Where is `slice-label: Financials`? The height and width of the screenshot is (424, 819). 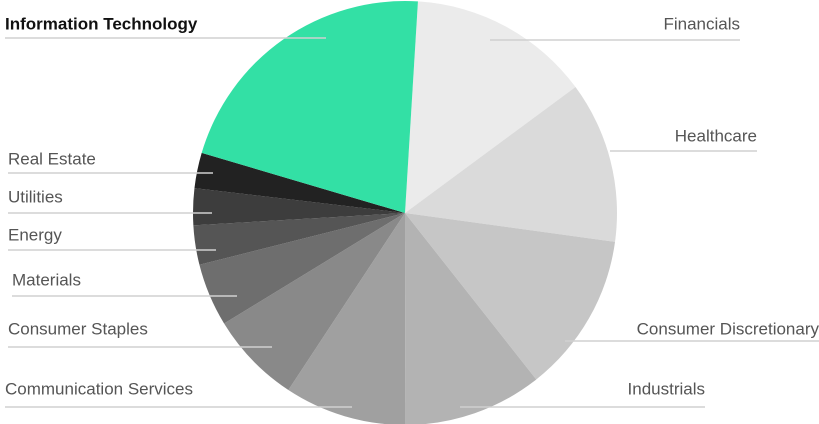
slice-label: Financials is located at coordinates (701, 23).